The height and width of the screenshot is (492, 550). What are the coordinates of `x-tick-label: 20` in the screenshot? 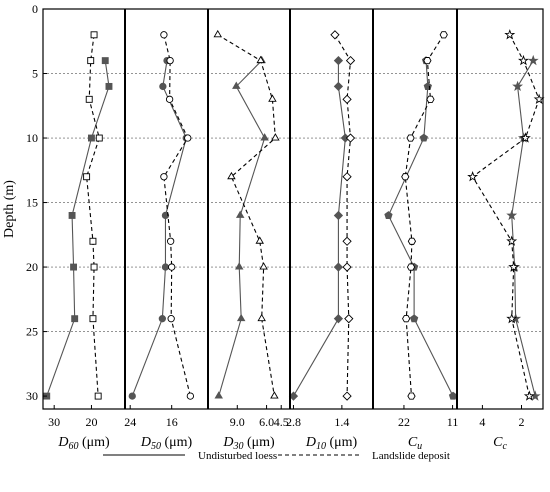 It's located at (91, 422).